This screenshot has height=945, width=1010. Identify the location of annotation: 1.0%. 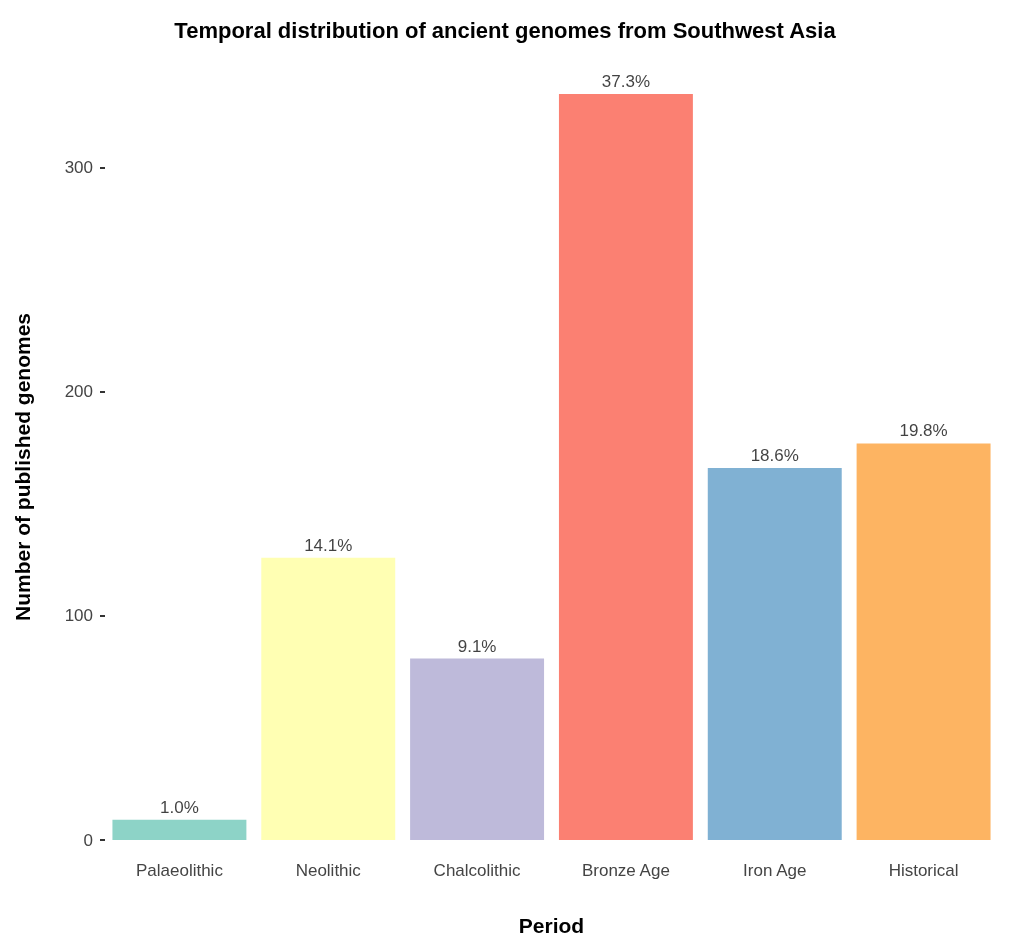
(179, 807).